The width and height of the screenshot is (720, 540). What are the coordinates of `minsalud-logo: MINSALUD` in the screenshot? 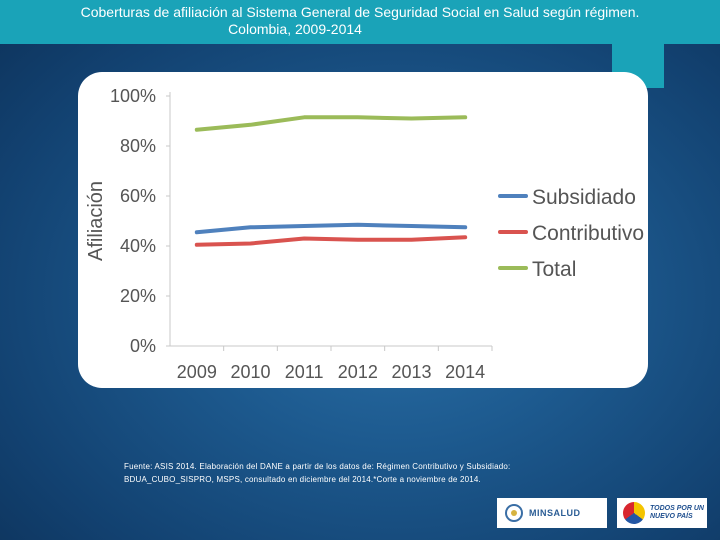 It's located at (552, 513).